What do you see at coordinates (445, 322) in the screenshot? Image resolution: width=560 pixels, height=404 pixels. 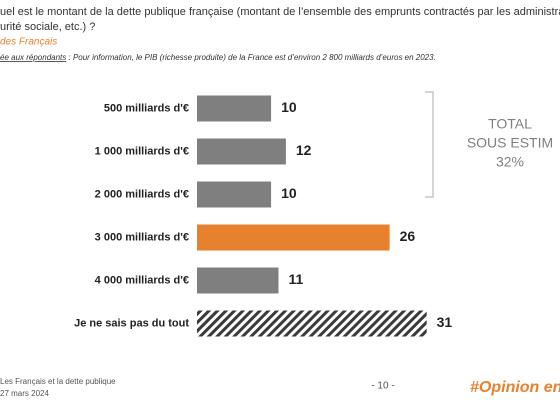 I see `value-label: 31` at bounding box center [445, 322].